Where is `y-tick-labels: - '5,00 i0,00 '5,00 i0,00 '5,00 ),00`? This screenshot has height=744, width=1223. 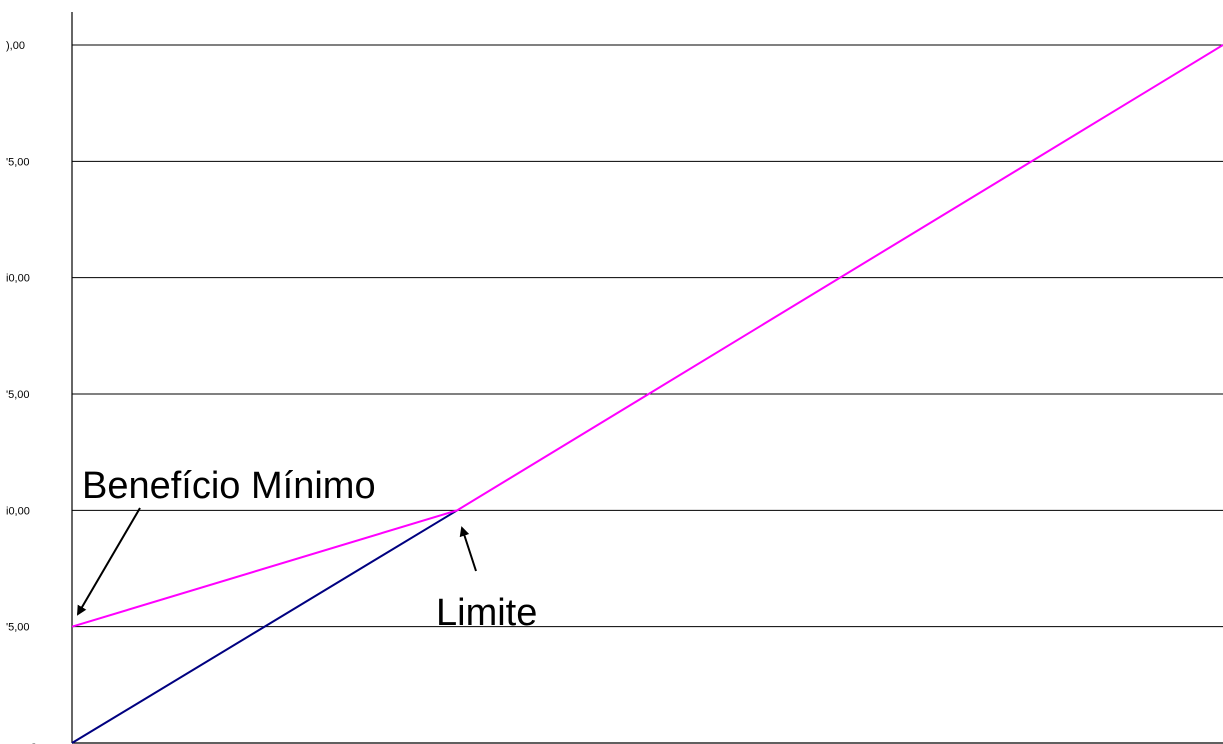
y-tick-labels: - '5,00 i0,00 '5,00 i0,00 '5,00 ),00 is located at coordinates (21, 392).